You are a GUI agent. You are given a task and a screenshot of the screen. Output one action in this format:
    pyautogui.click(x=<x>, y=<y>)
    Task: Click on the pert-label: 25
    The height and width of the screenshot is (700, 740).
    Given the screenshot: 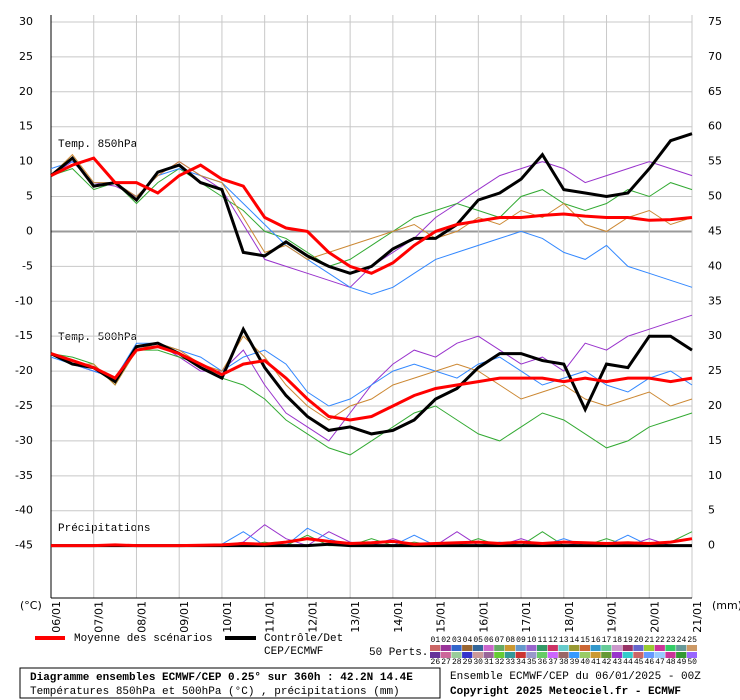 What is the action you would take?
    pyautogui.click(x=692, y=640)
    